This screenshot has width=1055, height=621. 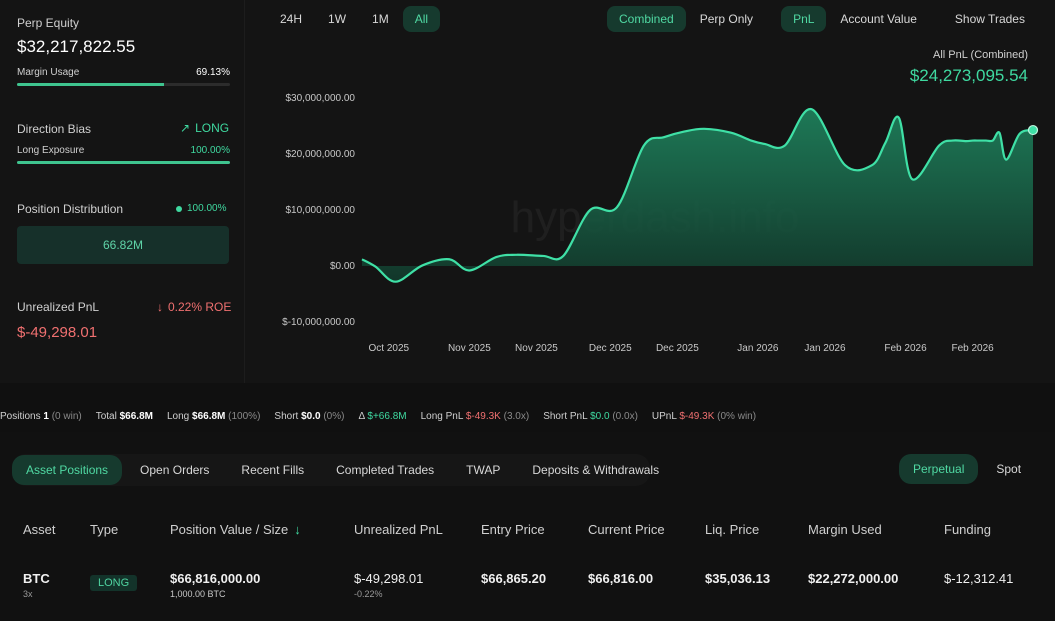 I want to click on tab-twap: TWAP, so click(x=483, y=470).